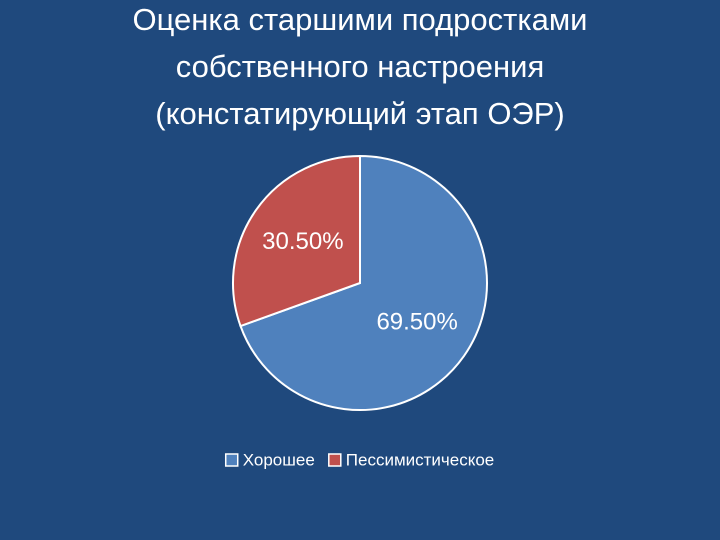  What do you see at coordinates (302, 241) in the screenshot?
I see `data-label: 30.50%` at bounding box center [302, 241].